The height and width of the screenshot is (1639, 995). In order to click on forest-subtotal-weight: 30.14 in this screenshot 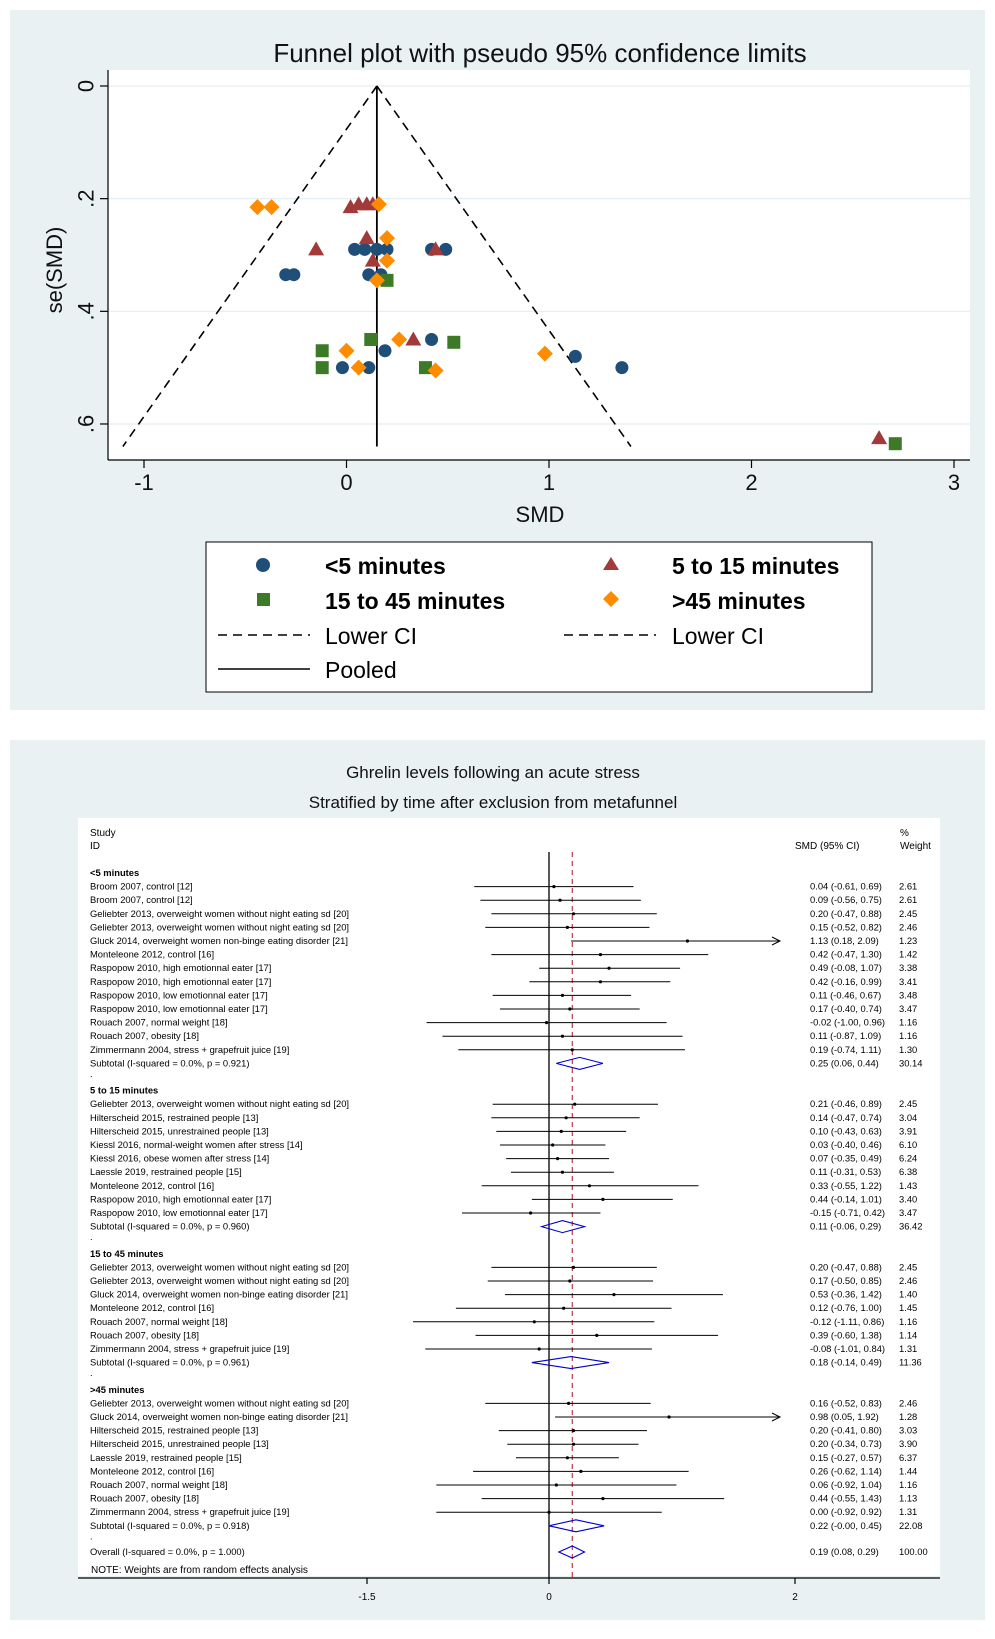, I will do `click(910, 1062)`.